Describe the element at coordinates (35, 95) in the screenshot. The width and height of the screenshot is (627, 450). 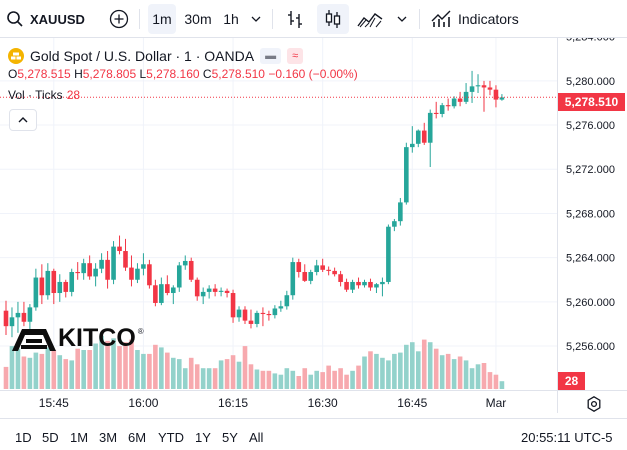
I see `volume-label: Vol · Ticks` at that location.